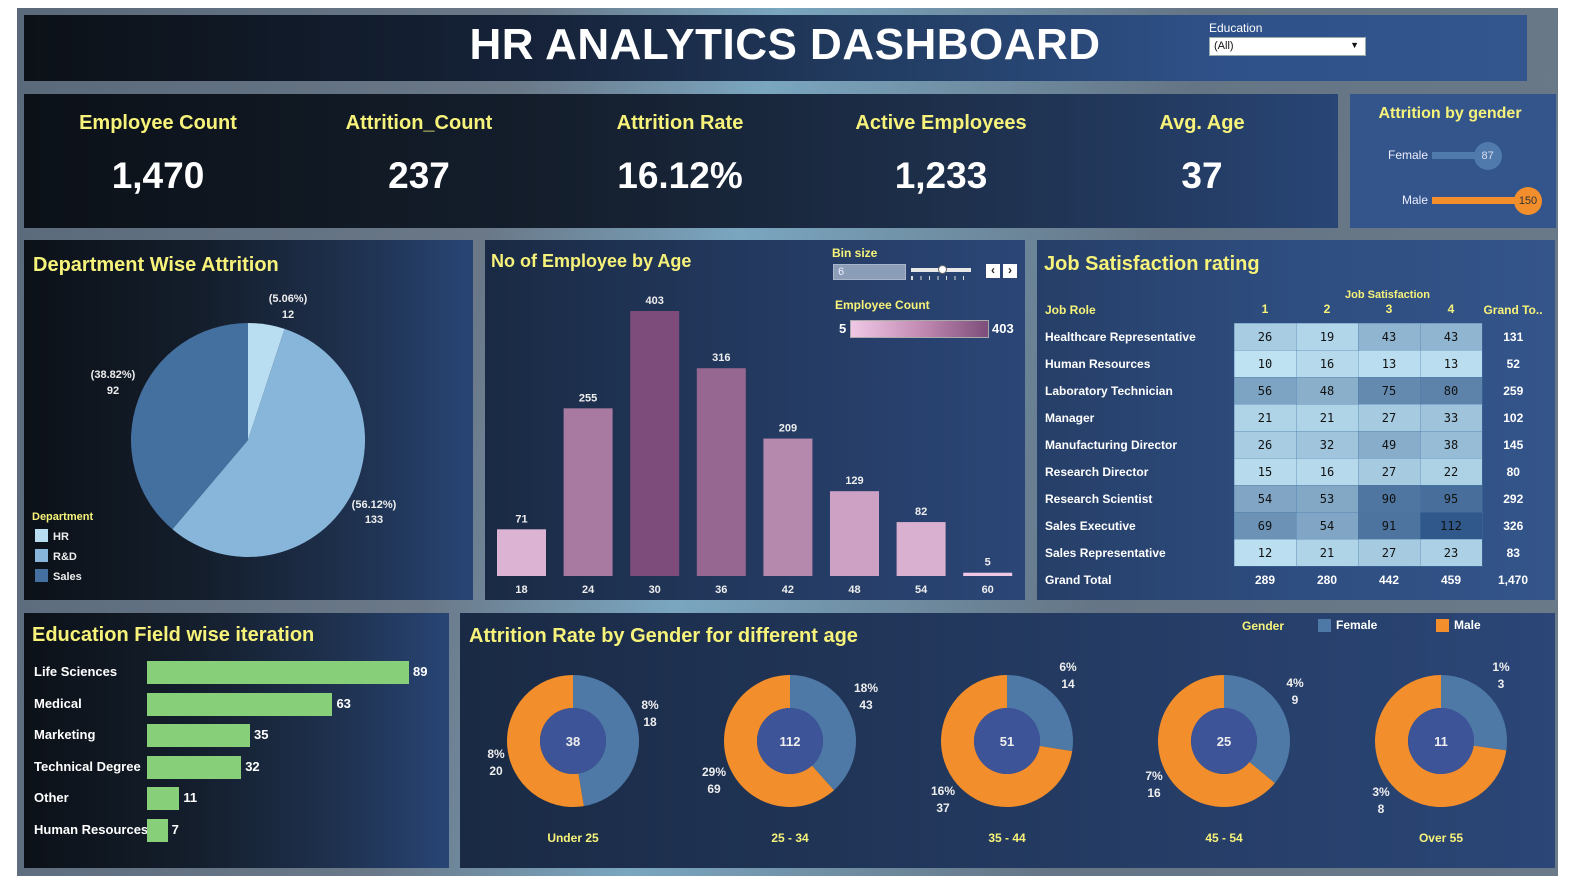 The height and width of the screenshot is (891, 1582). I want to click on heat-cell: 112, so click(1451, 525).